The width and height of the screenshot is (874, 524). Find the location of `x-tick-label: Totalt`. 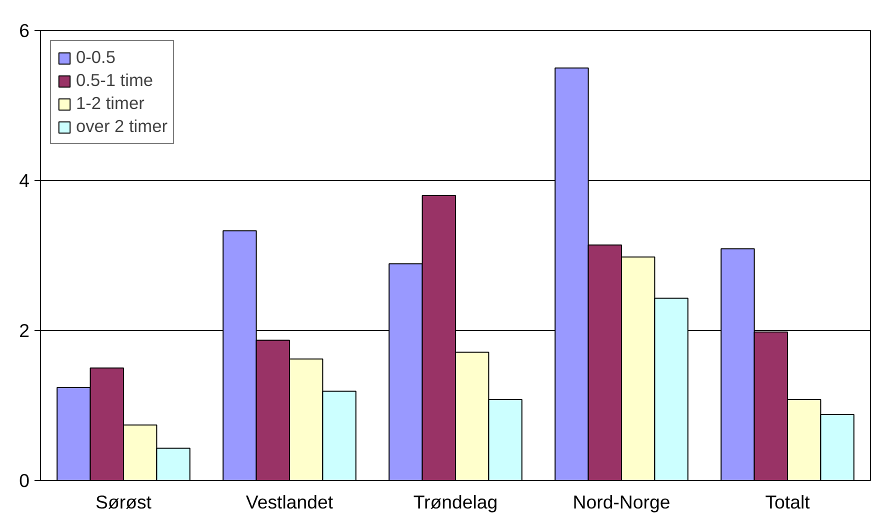

x-tick-label: Totalt is located at coordinates (788, 502).